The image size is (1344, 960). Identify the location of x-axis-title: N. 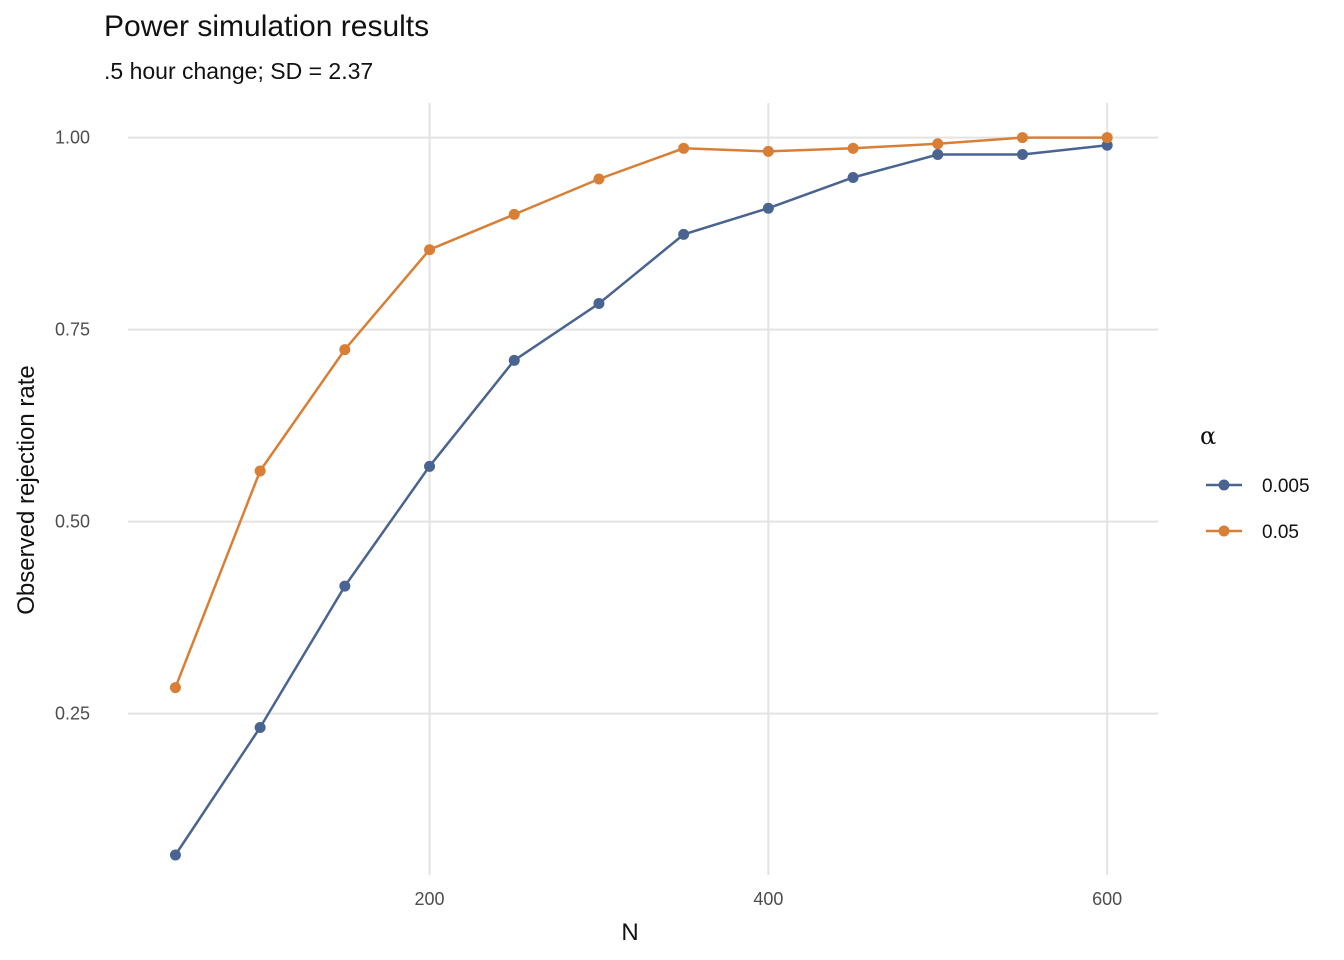
(629, 932).